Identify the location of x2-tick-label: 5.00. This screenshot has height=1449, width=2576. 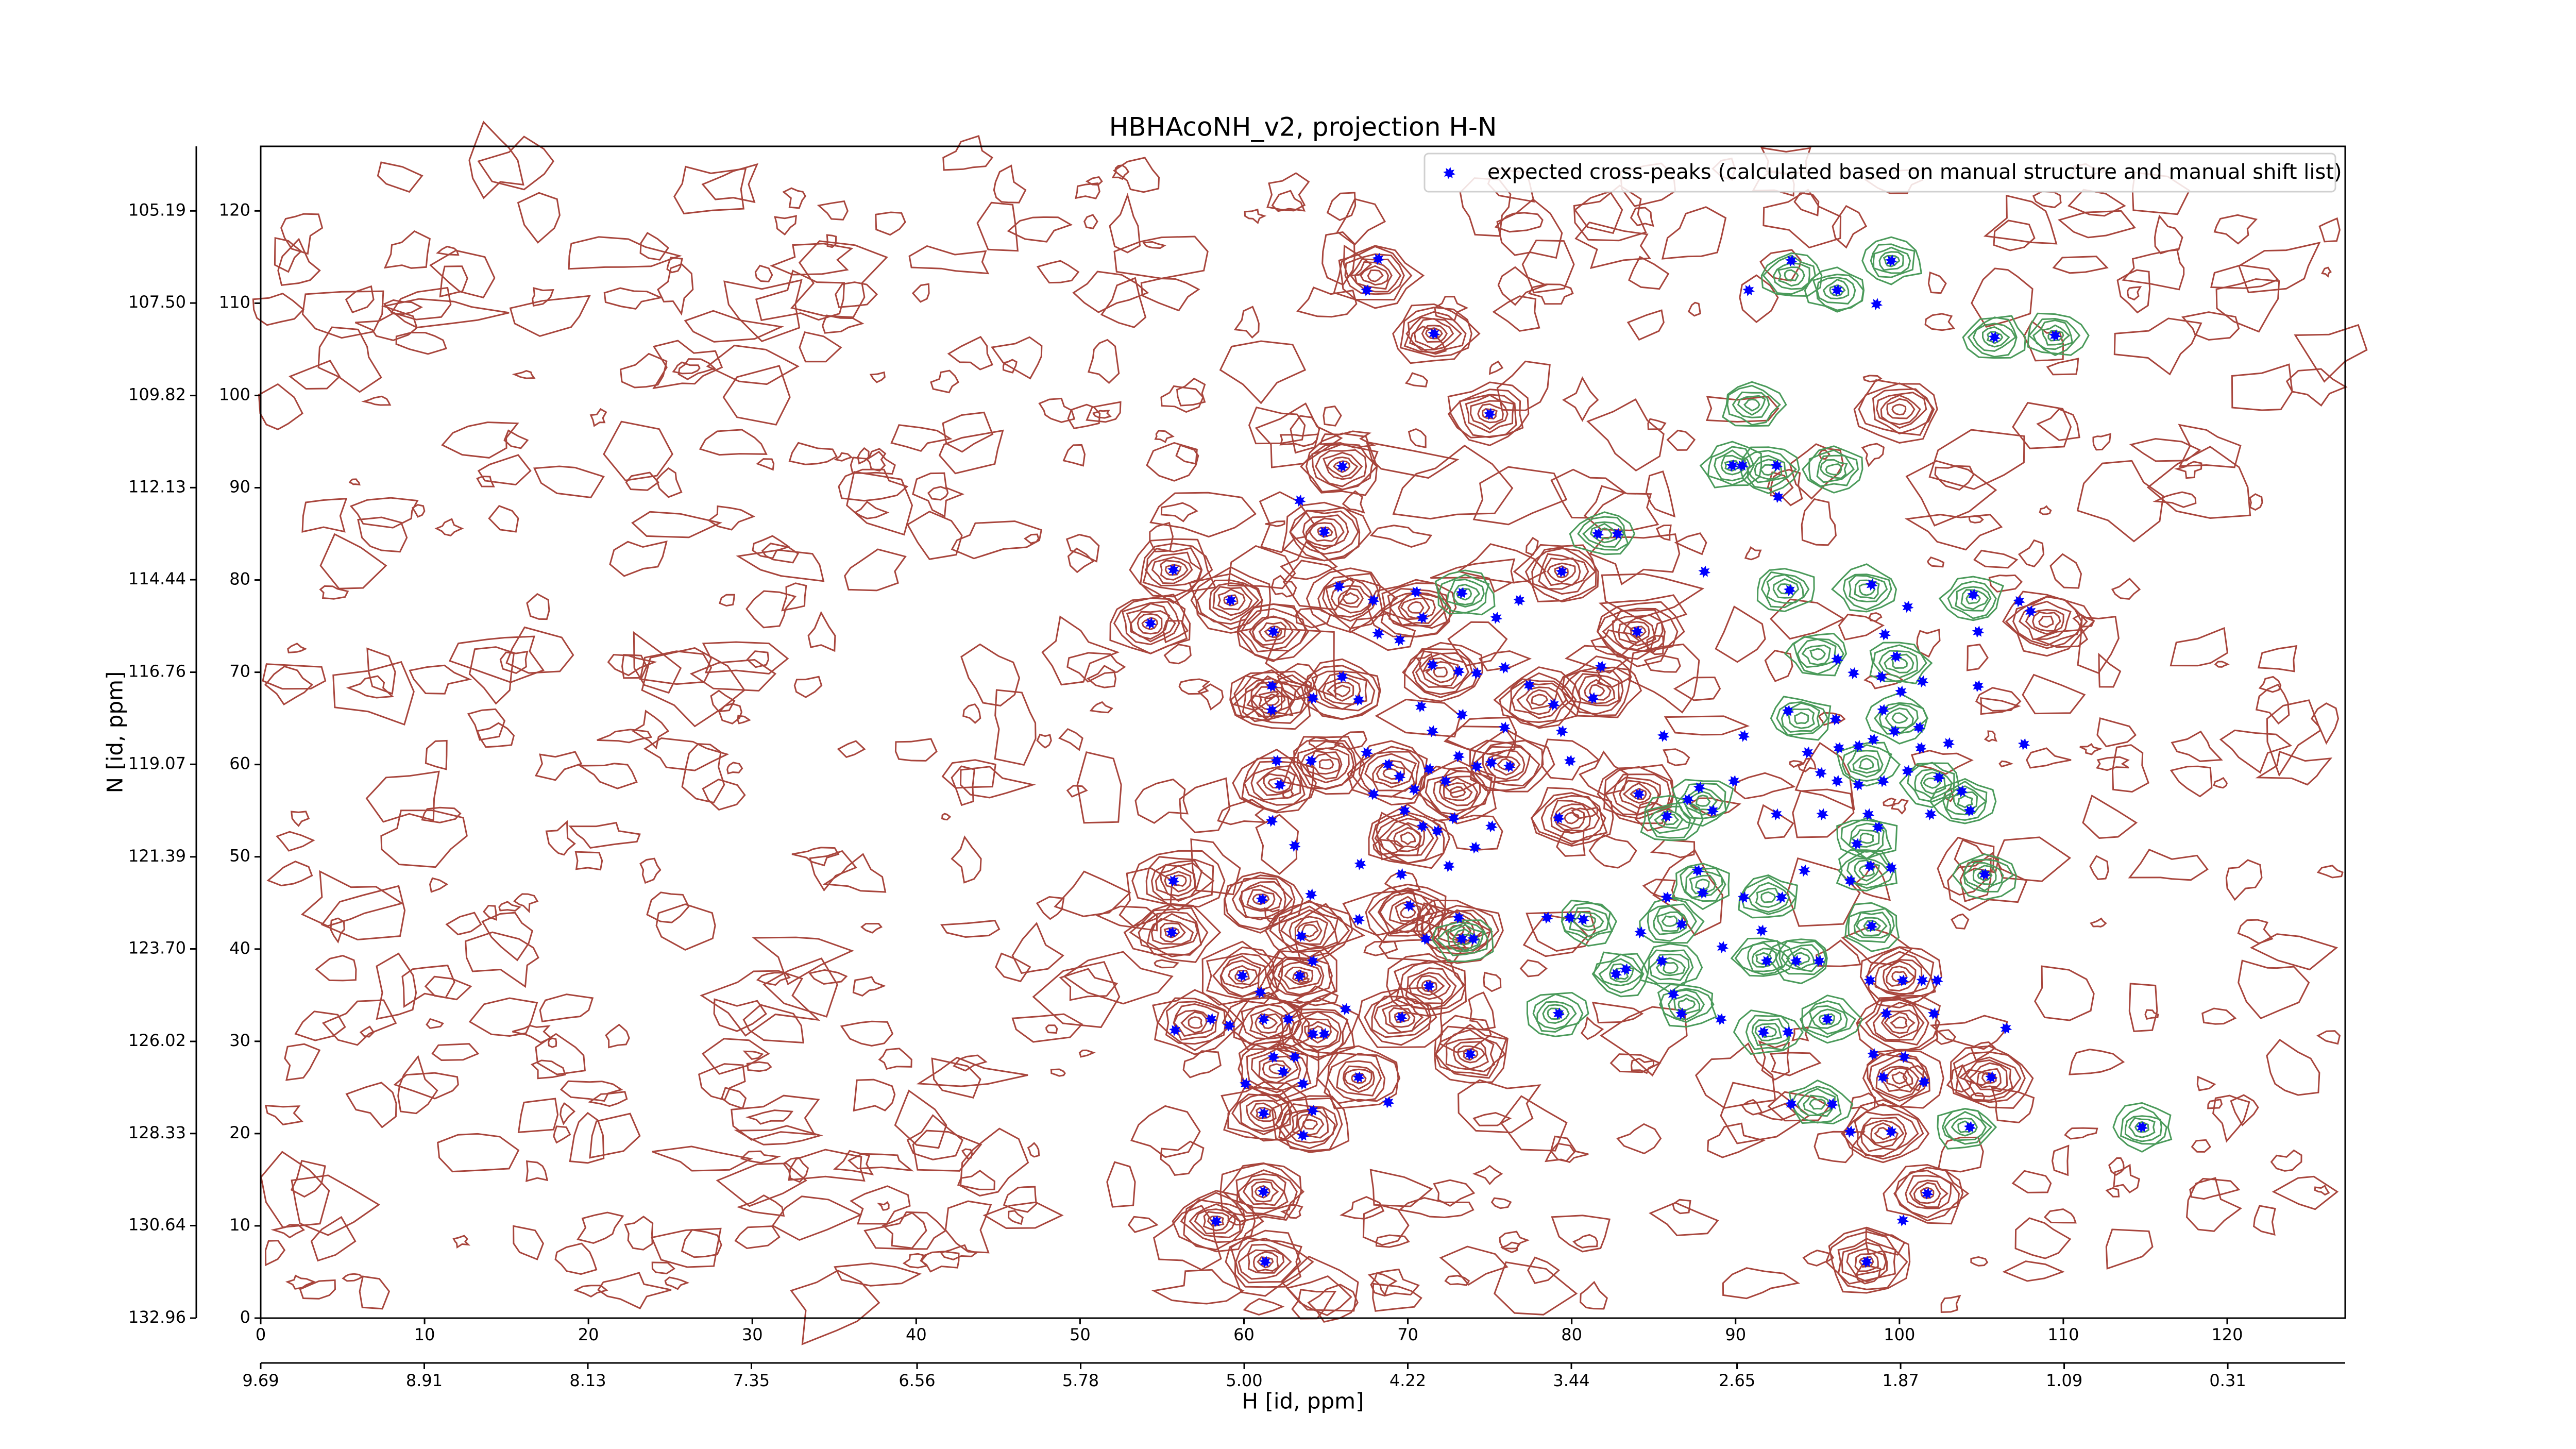
(1244, 1380).